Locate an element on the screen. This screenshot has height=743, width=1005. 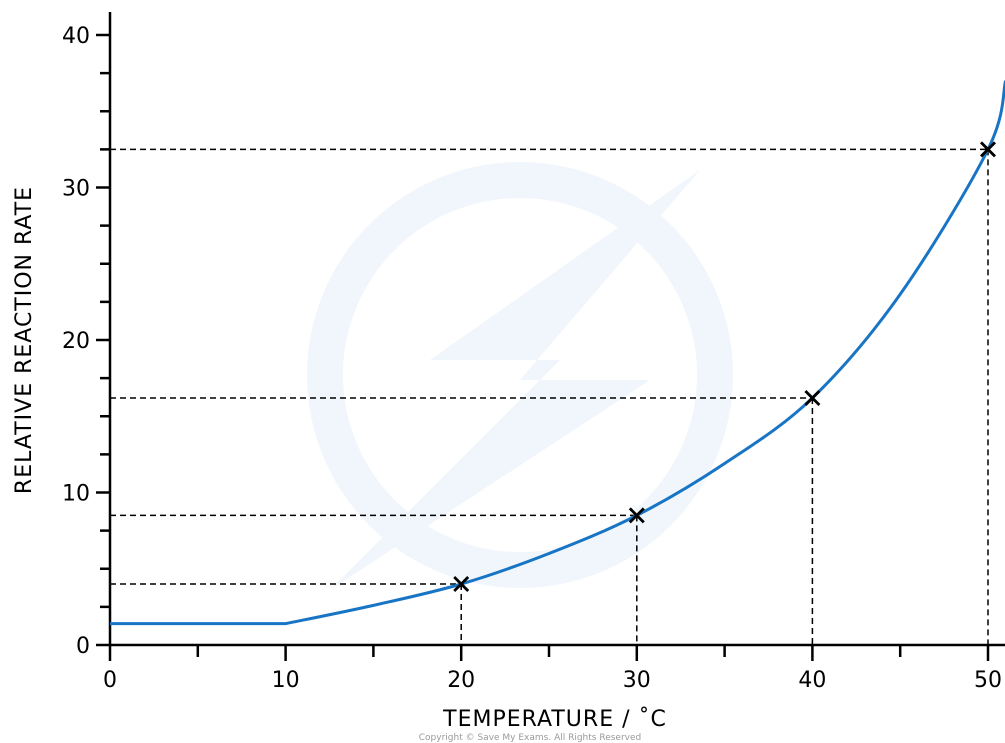
x-tick-label: 10 is located at coordinates (286, 680).